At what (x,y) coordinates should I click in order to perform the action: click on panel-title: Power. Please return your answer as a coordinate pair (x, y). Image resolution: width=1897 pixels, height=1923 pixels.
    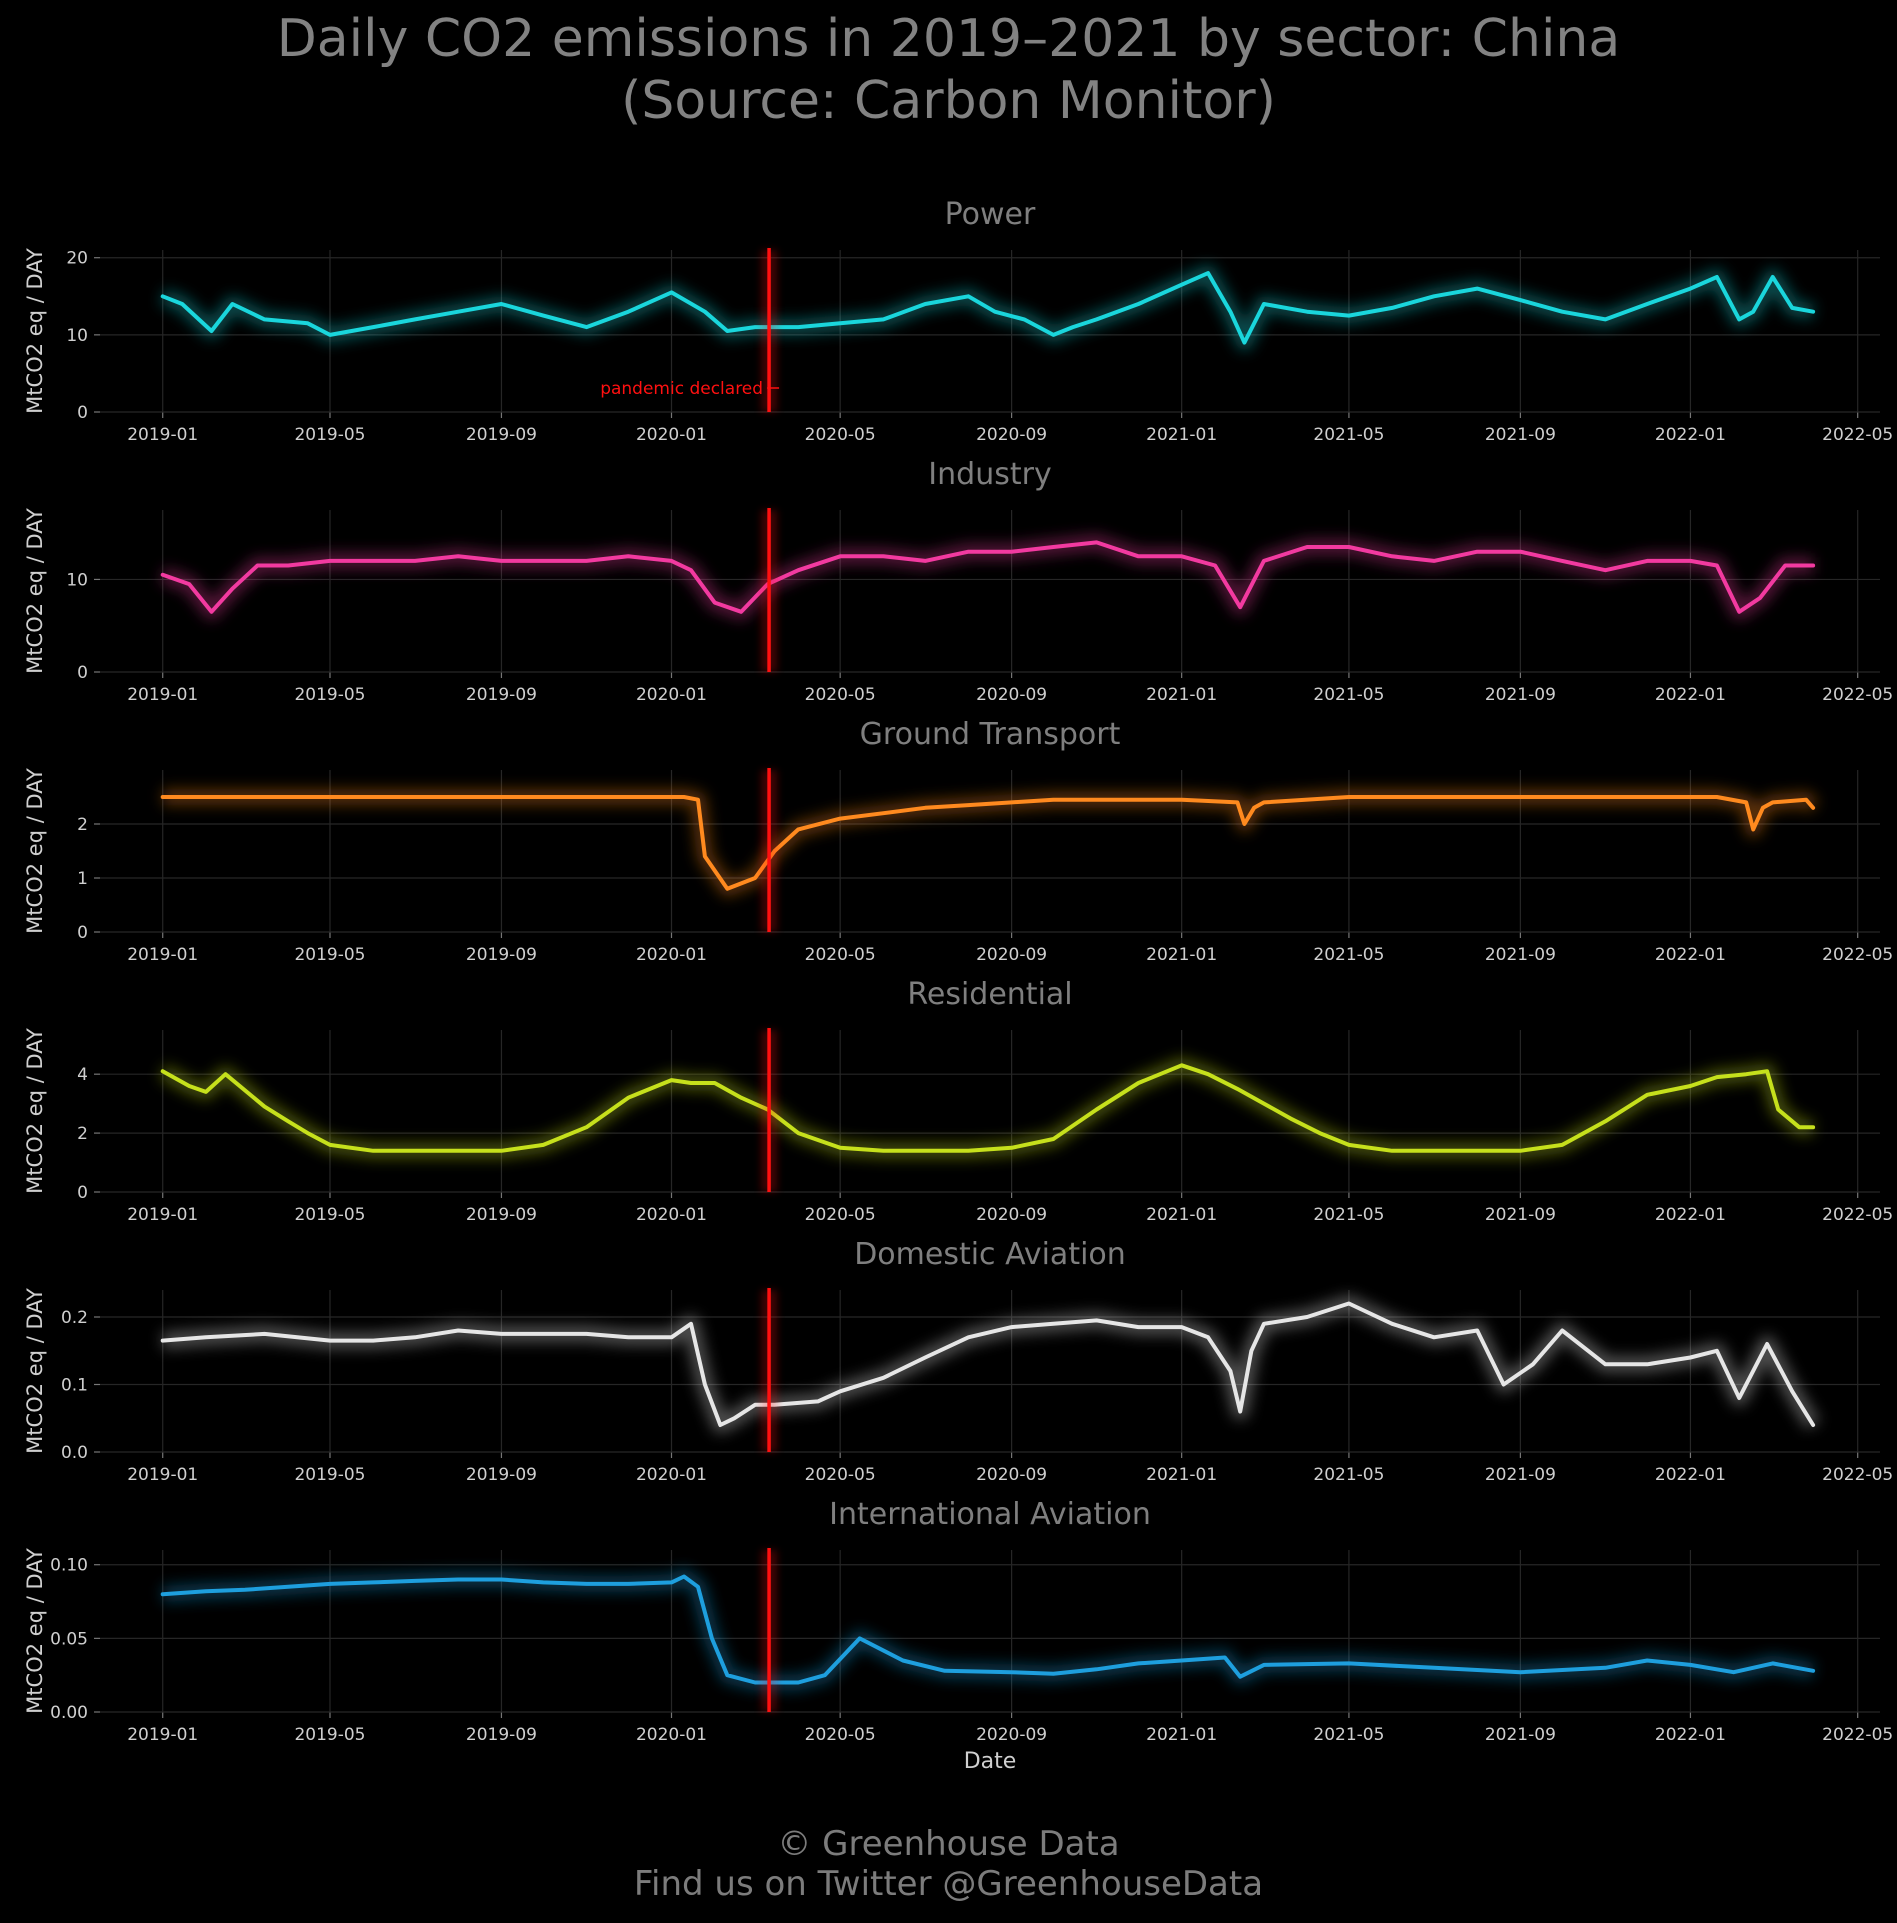
    Looking at the image, I should click on (990, 214).